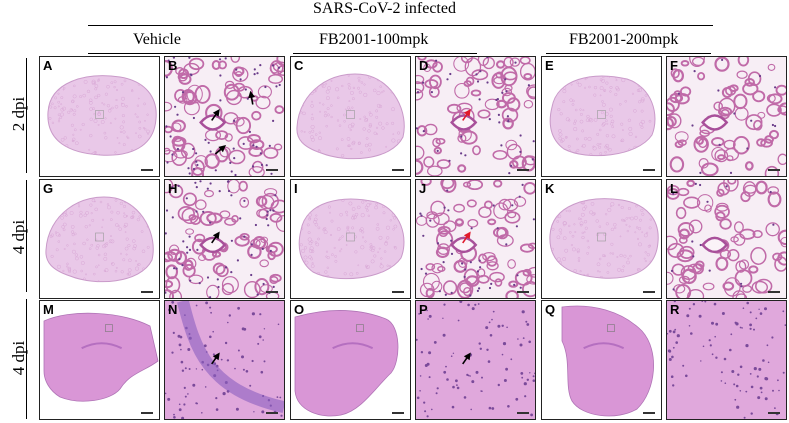  I want to click on black-arrow, so click(215, 358).